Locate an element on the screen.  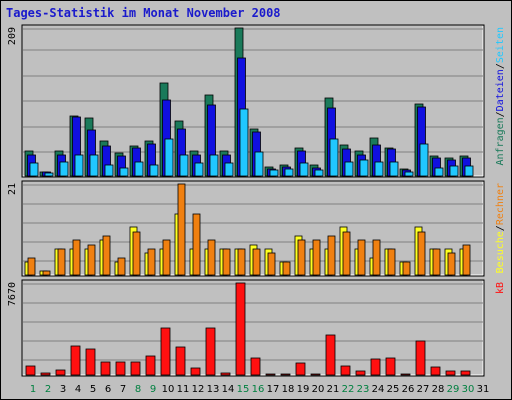
day-label: 4 is located at coordinates (78, 389).